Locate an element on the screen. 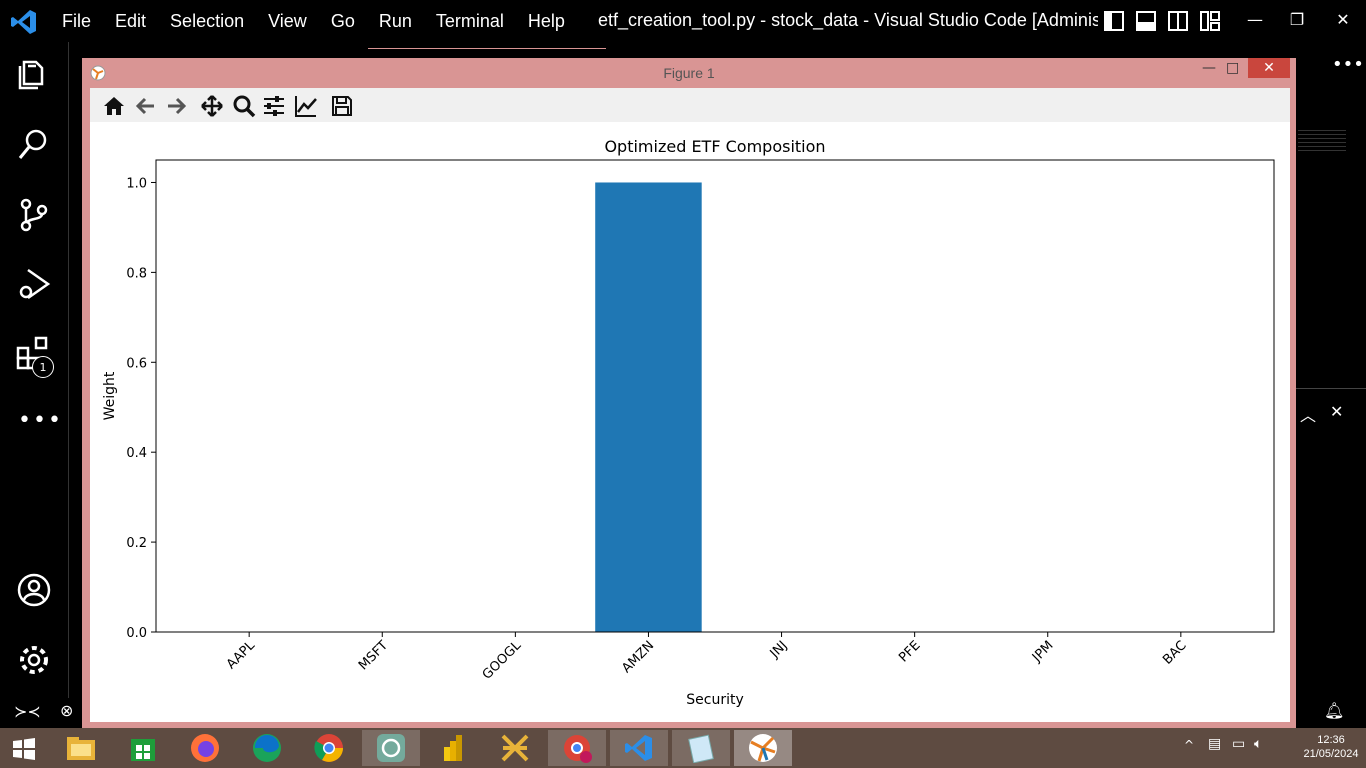 This screenshot has height=768, width=1366. y-tick-label: 0.2 is located at coordinates (136, 543).